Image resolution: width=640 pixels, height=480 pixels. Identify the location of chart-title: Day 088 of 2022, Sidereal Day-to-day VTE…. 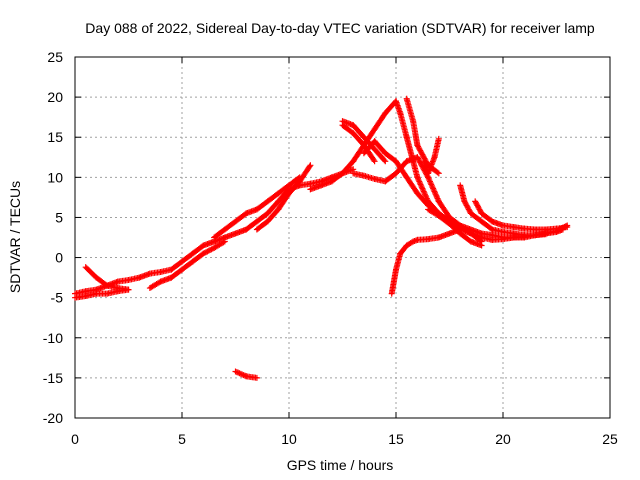
(340, 28).